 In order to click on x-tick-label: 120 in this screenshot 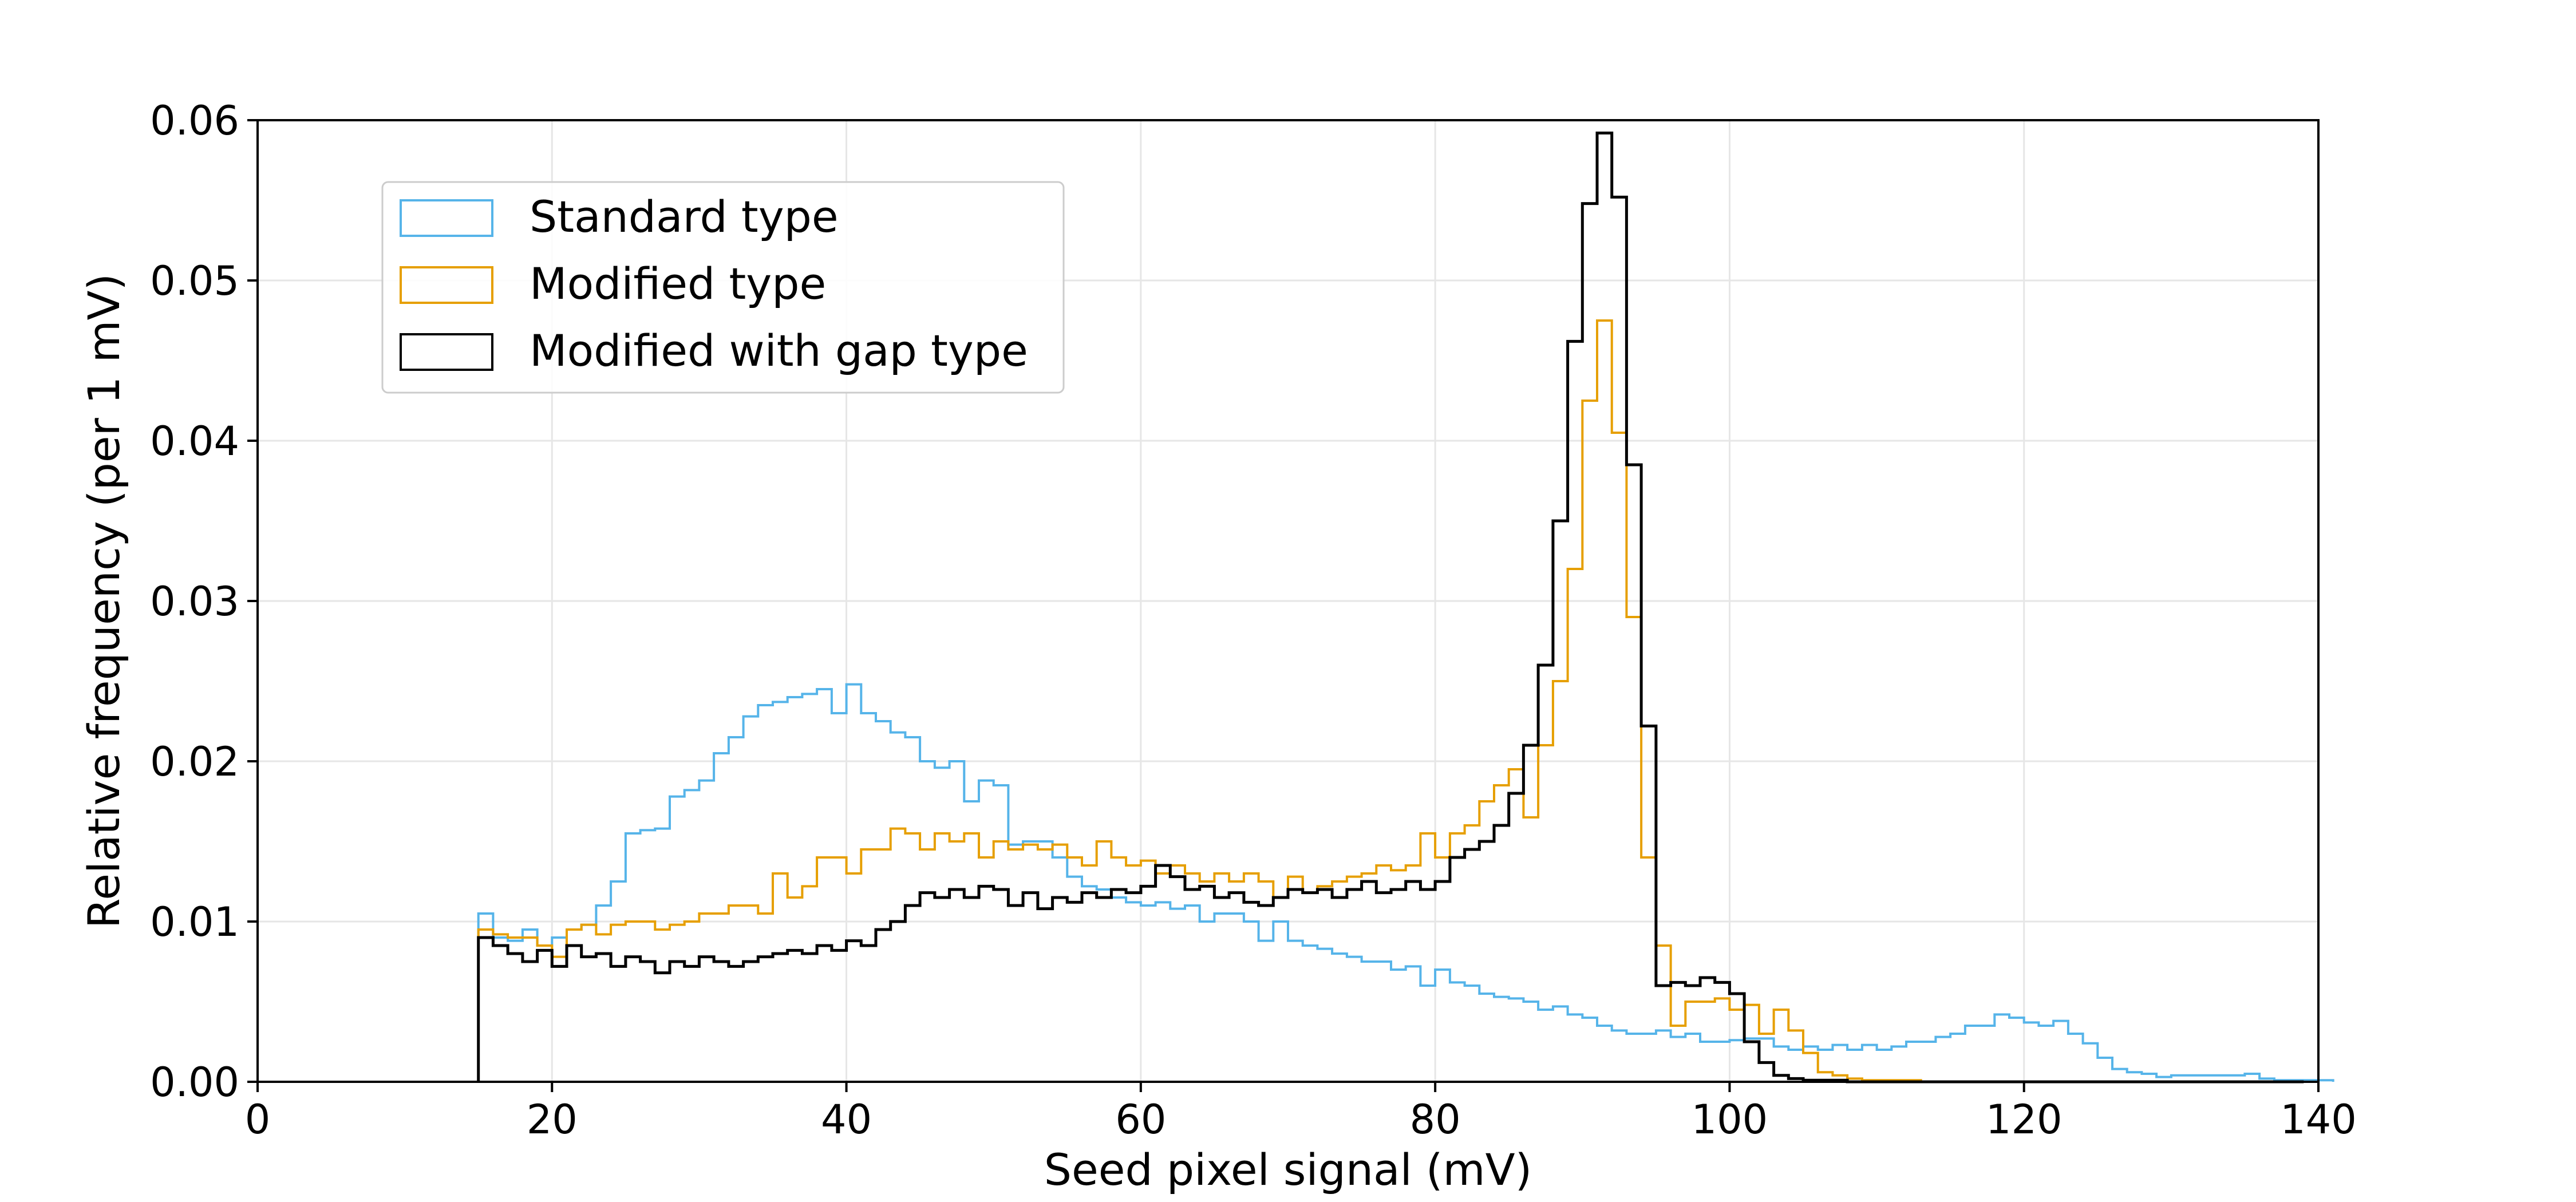, I will do `click(2024, 1120)`.